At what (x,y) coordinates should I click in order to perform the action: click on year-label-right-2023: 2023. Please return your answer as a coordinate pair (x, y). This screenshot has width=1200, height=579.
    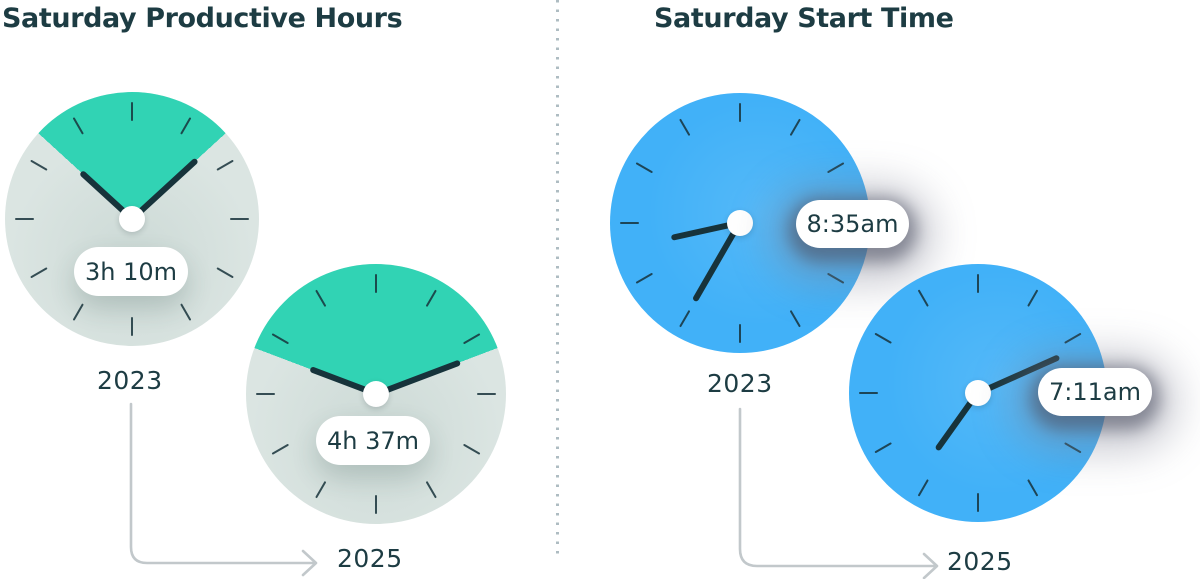
    Looking at the image, I should click on (740, 383).